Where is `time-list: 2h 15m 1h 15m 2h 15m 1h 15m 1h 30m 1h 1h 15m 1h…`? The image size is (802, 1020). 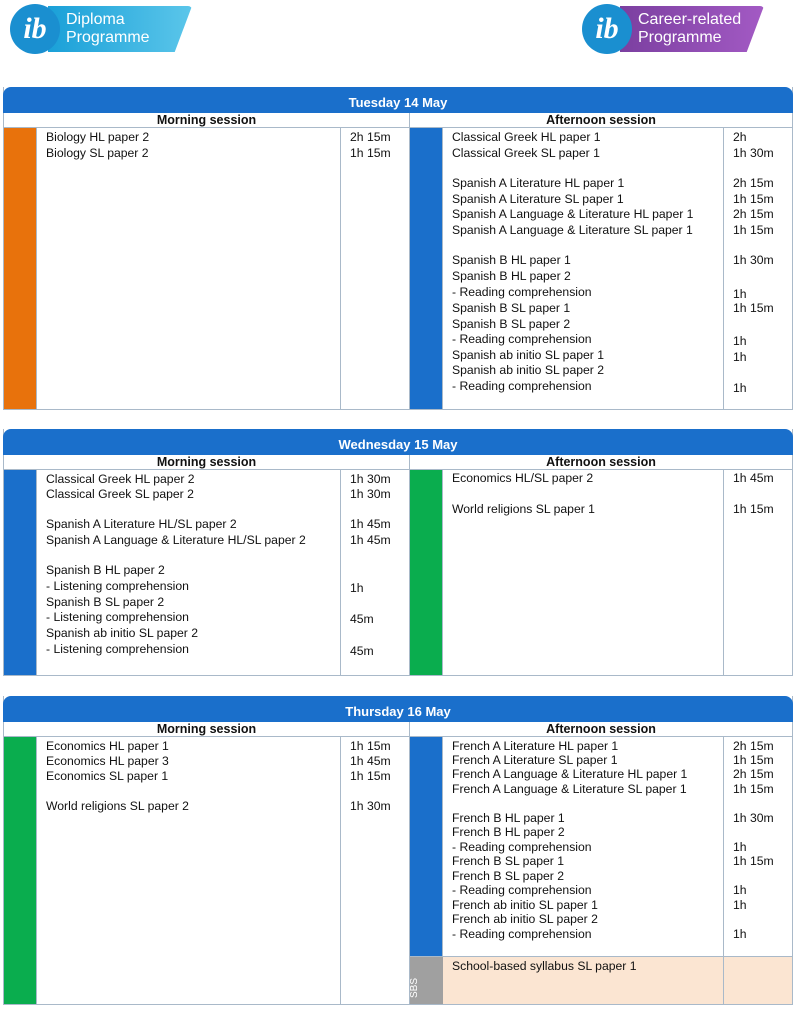 time-list: 2h 15m 1h 15m 2h 15m 1h 15m 1h 30m 1h 1h 15m 1h… is located at coordinates (758, 847).